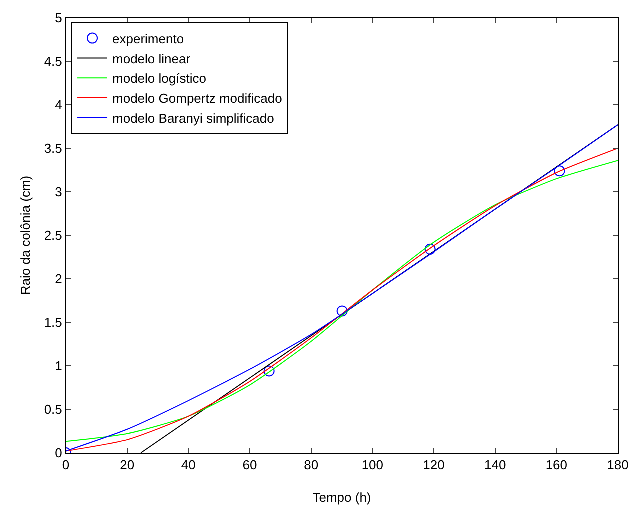  I want to click on y-tick-label: 3, so click(58, 192).